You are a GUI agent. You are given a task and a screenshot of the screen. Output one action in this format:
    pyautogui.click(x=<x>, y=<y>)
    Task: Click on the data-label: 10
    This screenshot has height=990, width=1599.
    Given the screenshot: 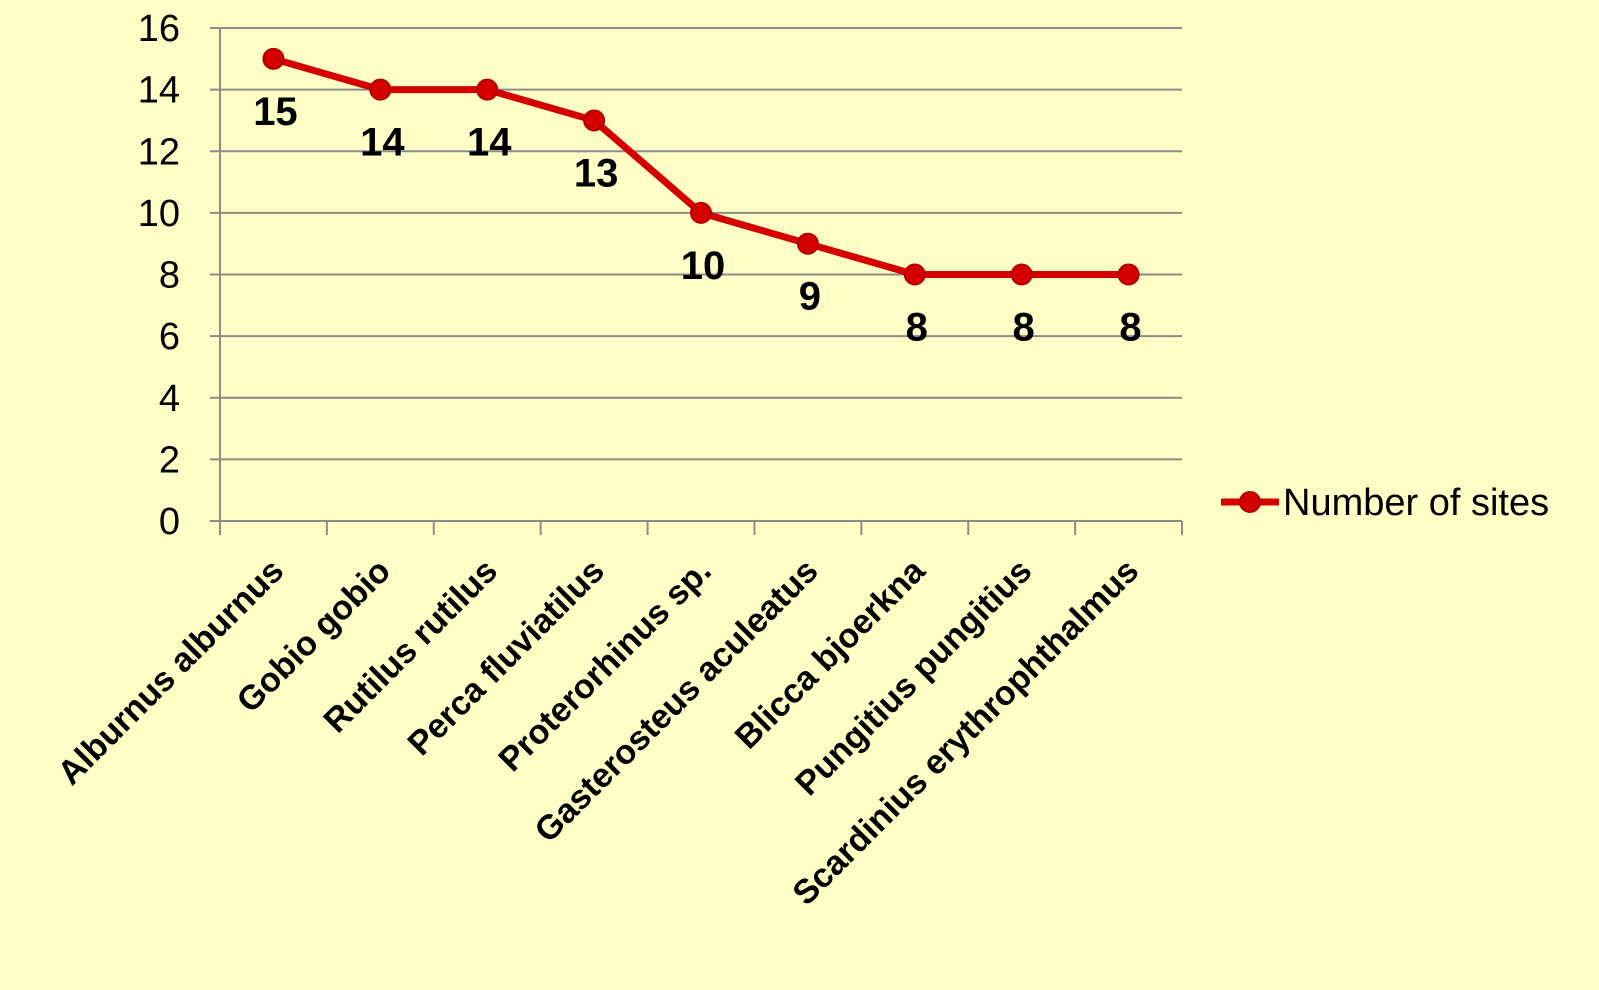 What is the action you would take?
    pyautogui.click(x=703, y=266)
    